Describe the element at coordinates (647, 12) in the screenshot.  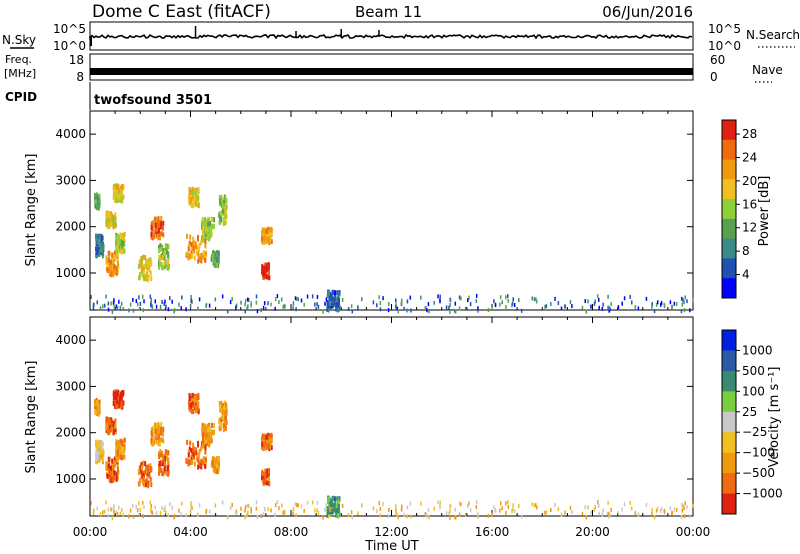
I see `date-label: 06/Jun/2016` at that location.